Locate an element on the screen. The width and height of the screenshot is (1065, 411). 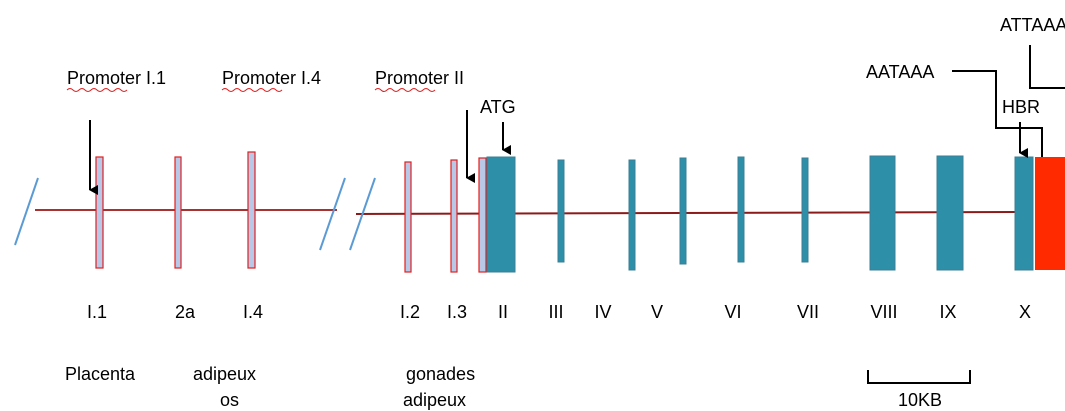
exon-label: VII is located at coordinates (808, 312).